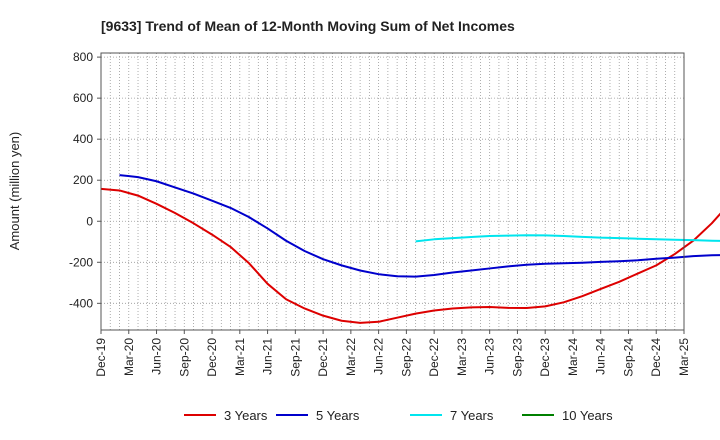 Image resolution: width=720 pixels, height=440 pixels. I want to click on x-tick-label: Dec-19, so click(101, 357).